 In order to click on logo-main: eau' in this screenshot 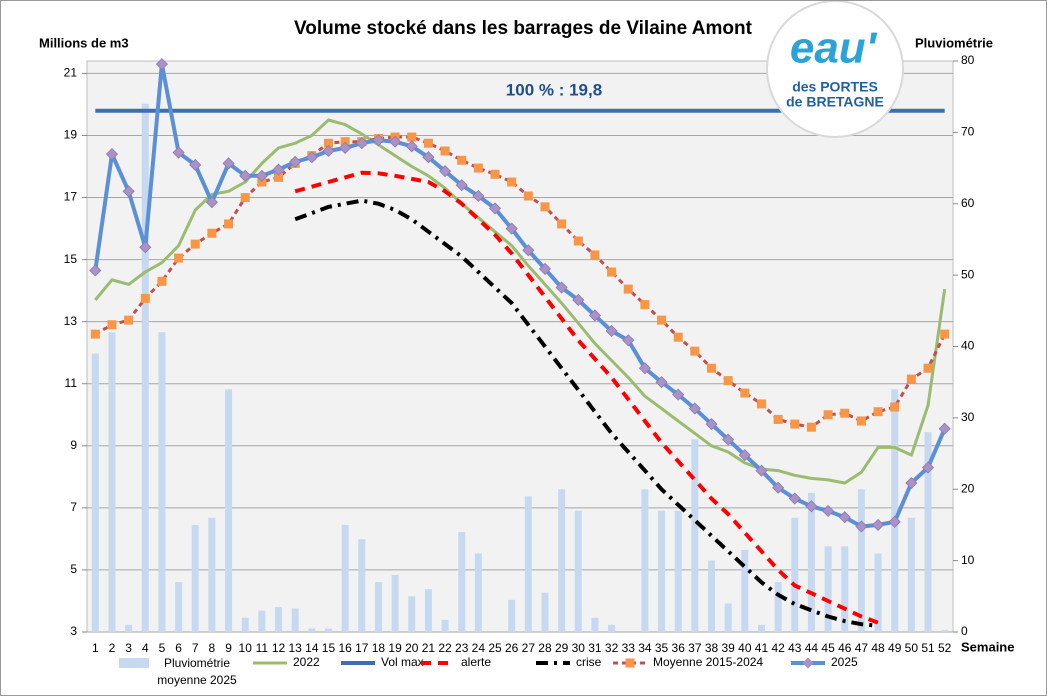, I will do `click(834, 48)`.